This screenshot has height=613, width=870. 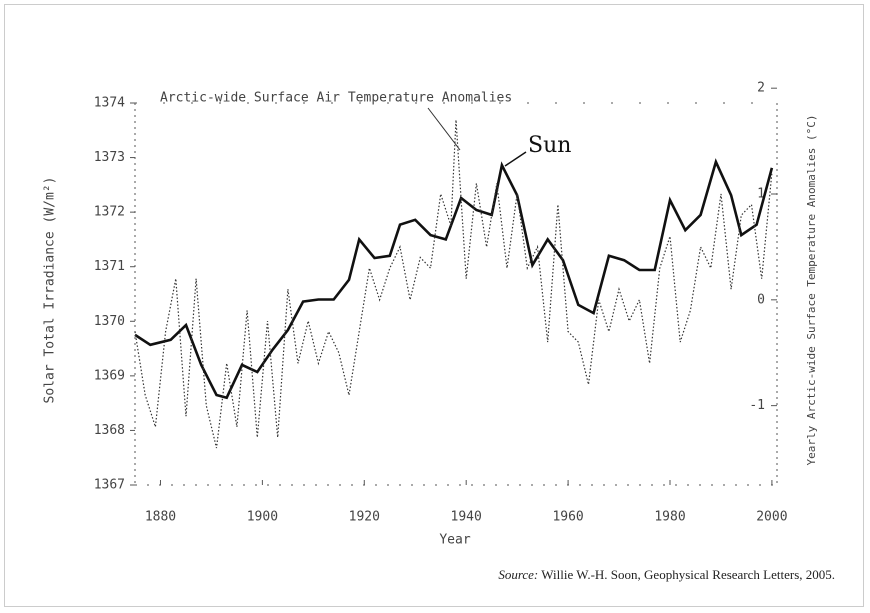 I want to click on y-tick-label: 1370, so click(x=109, y=321).